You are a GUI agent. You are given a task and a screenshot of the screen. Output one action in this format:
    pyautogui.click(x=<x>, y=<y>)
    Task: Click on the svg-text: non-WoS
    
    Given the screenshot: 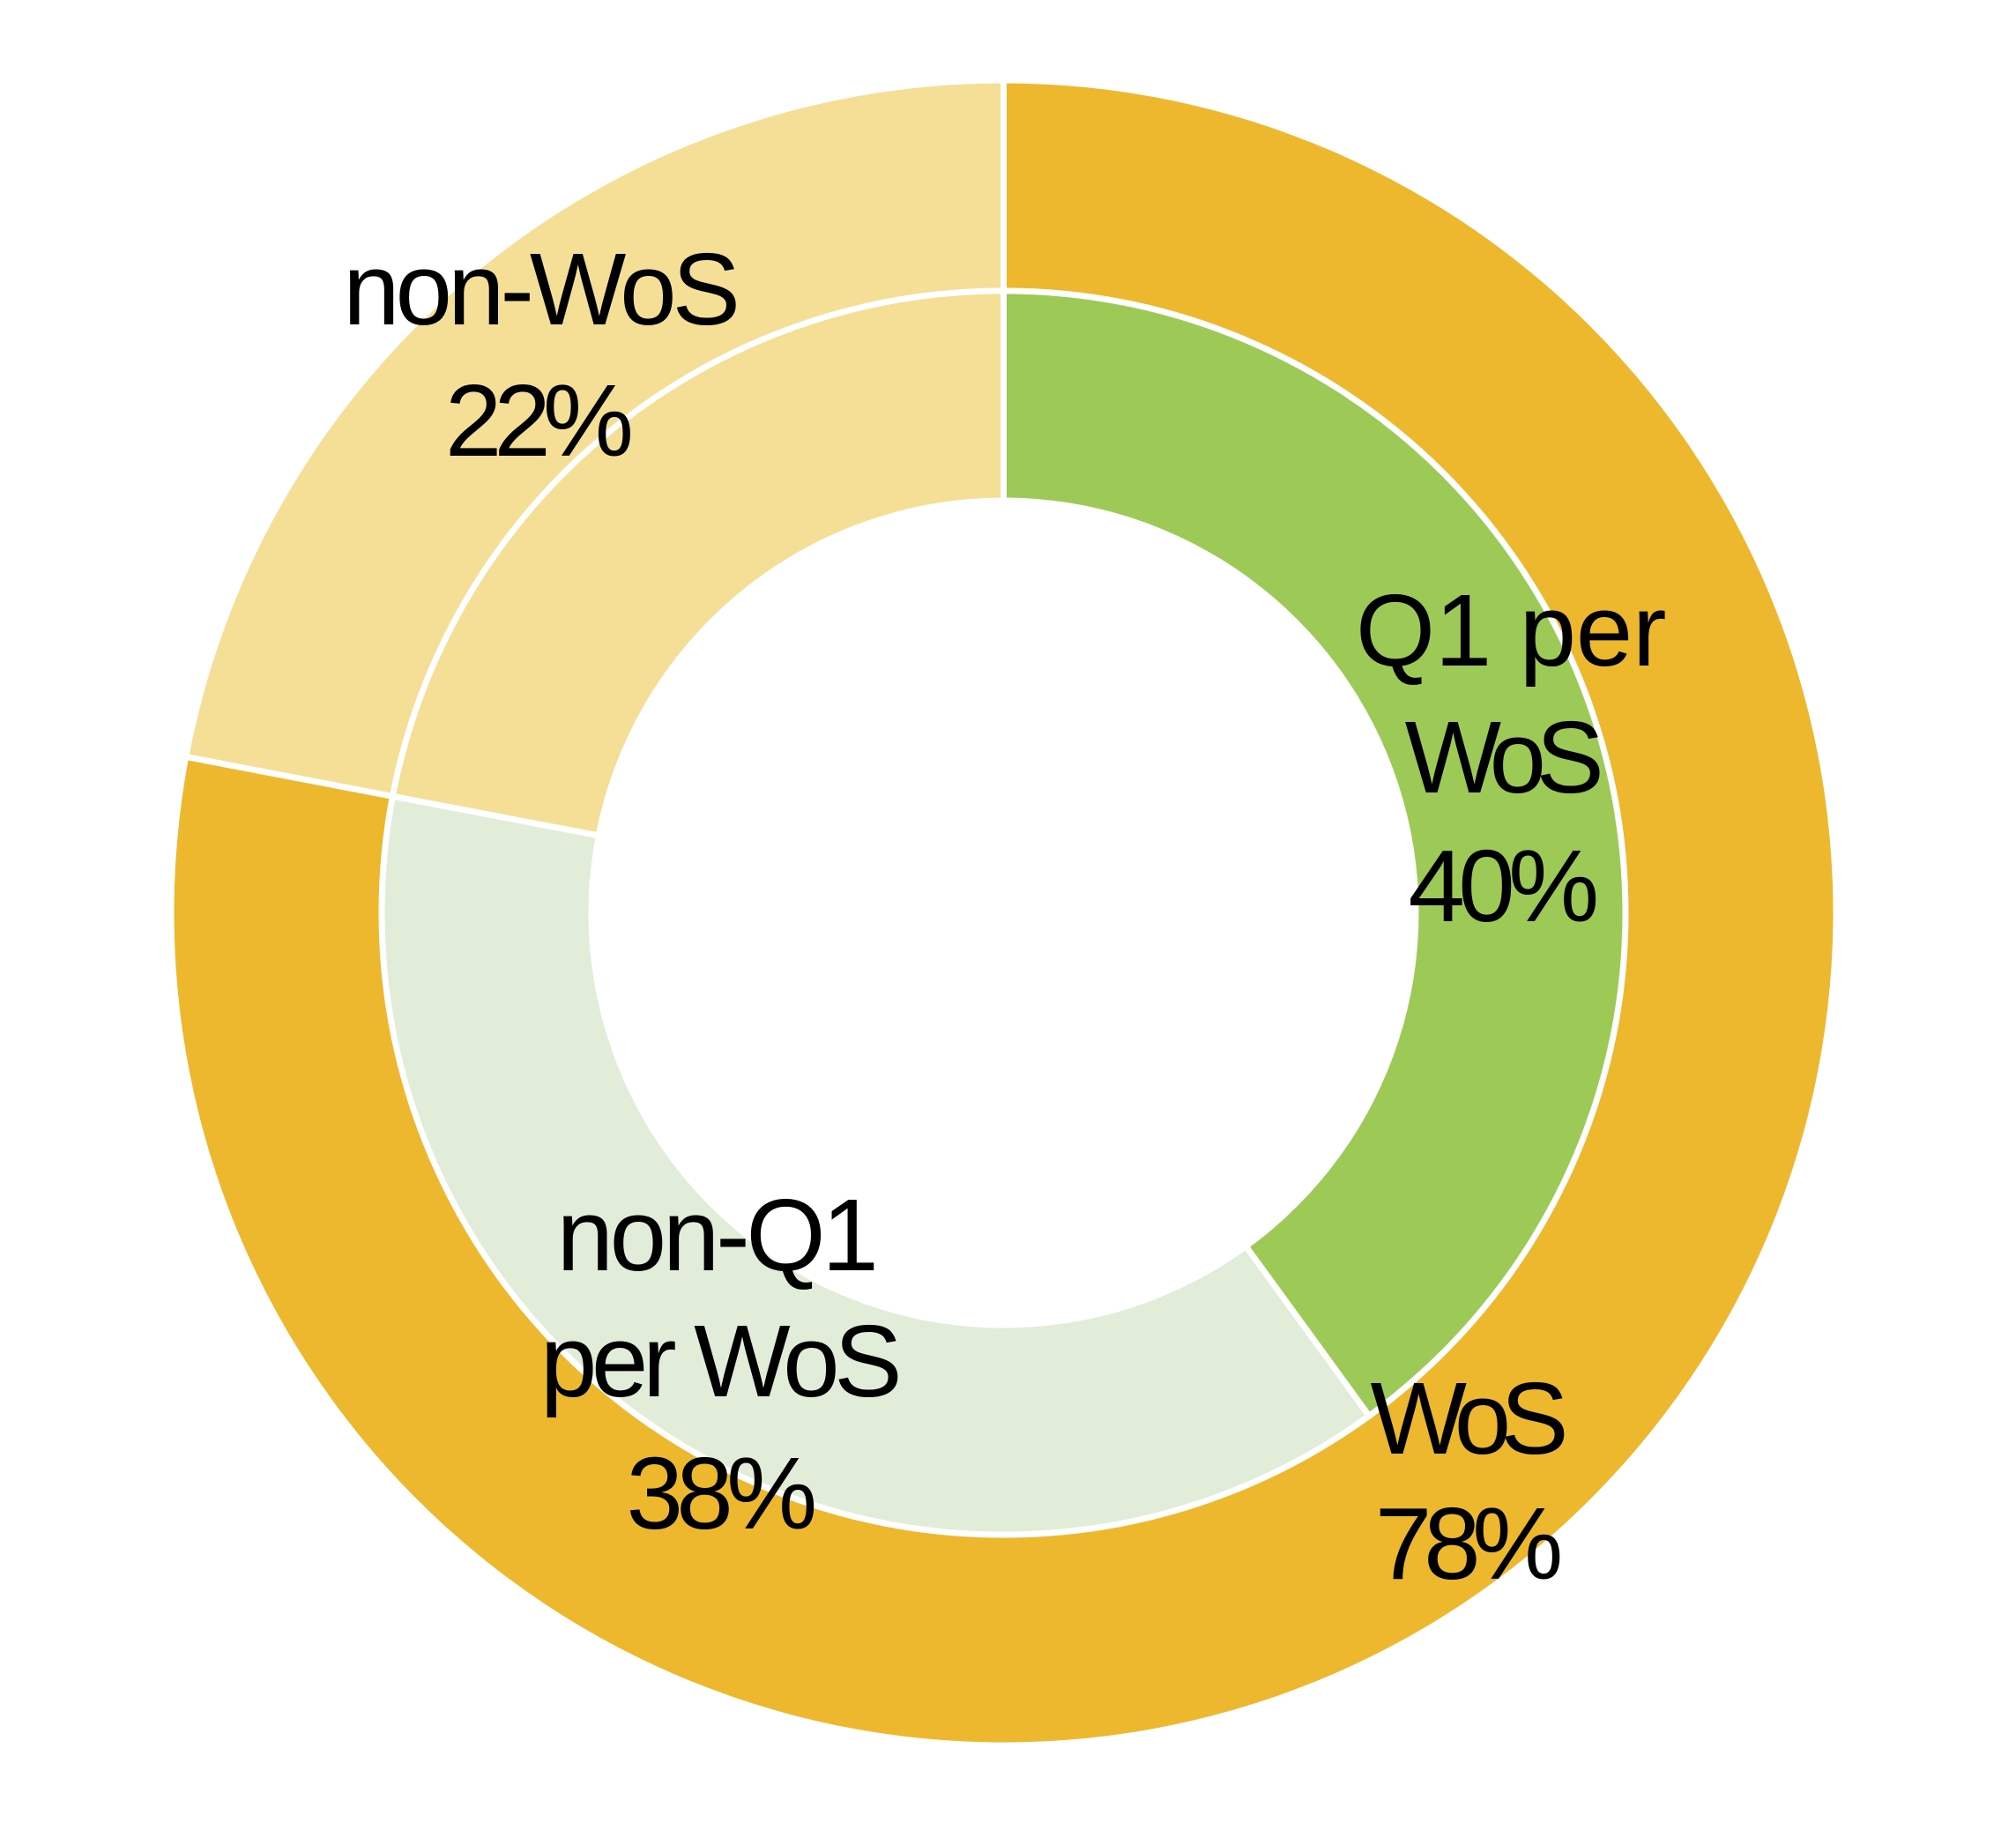 What is the action you would take?
    pyautogui.click(x=539, y=289)
    